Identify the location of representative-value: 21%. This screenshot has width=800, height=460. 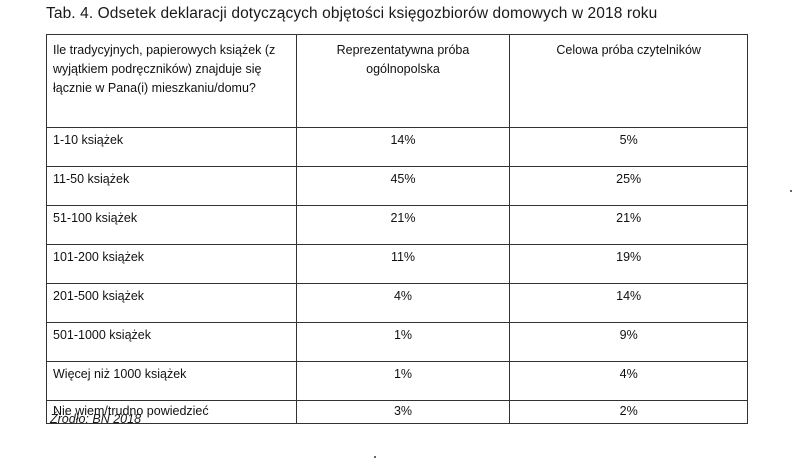
(403, 225).